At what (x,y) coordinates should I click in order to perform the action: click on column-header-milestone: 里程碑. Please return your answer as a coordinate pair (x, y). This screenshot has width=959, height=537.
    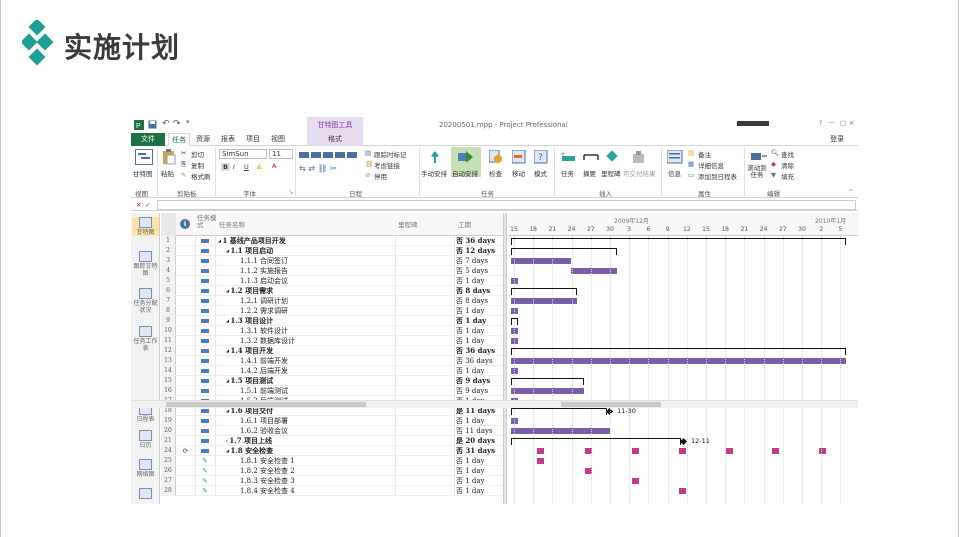
    Looking at the image, I should click on (408, 225).